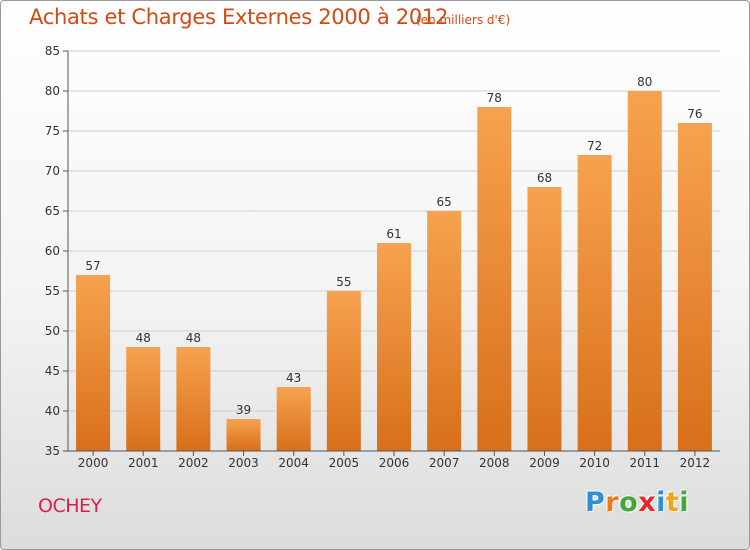  I want to click on data-label: 43, so click(293, 378).